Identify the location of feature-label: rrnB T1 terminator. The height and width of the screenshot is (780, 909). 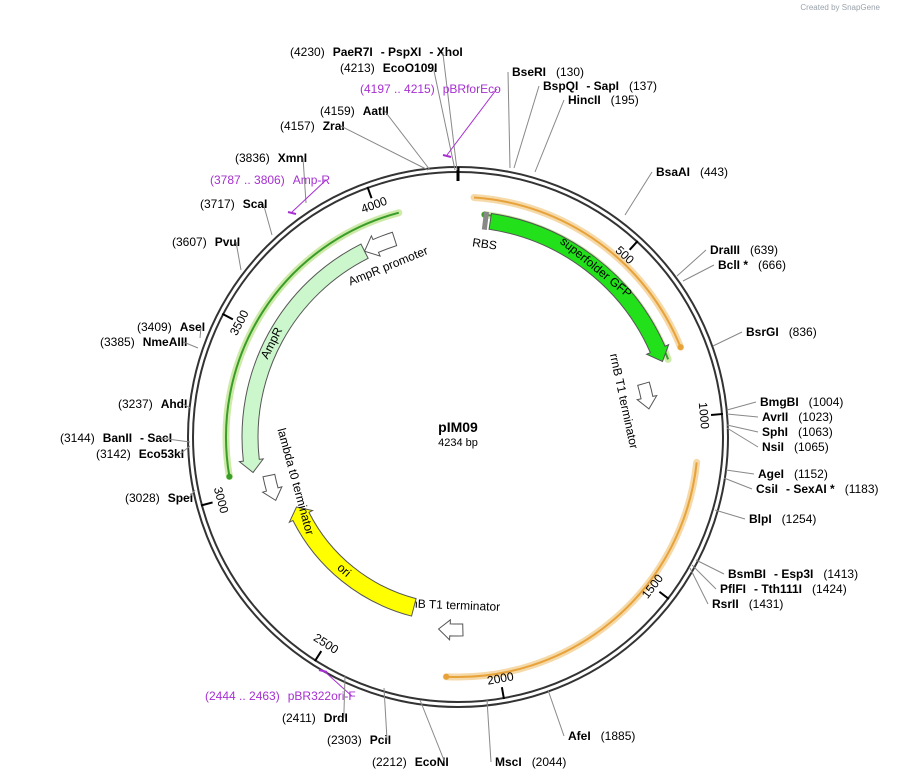
(624, 401).